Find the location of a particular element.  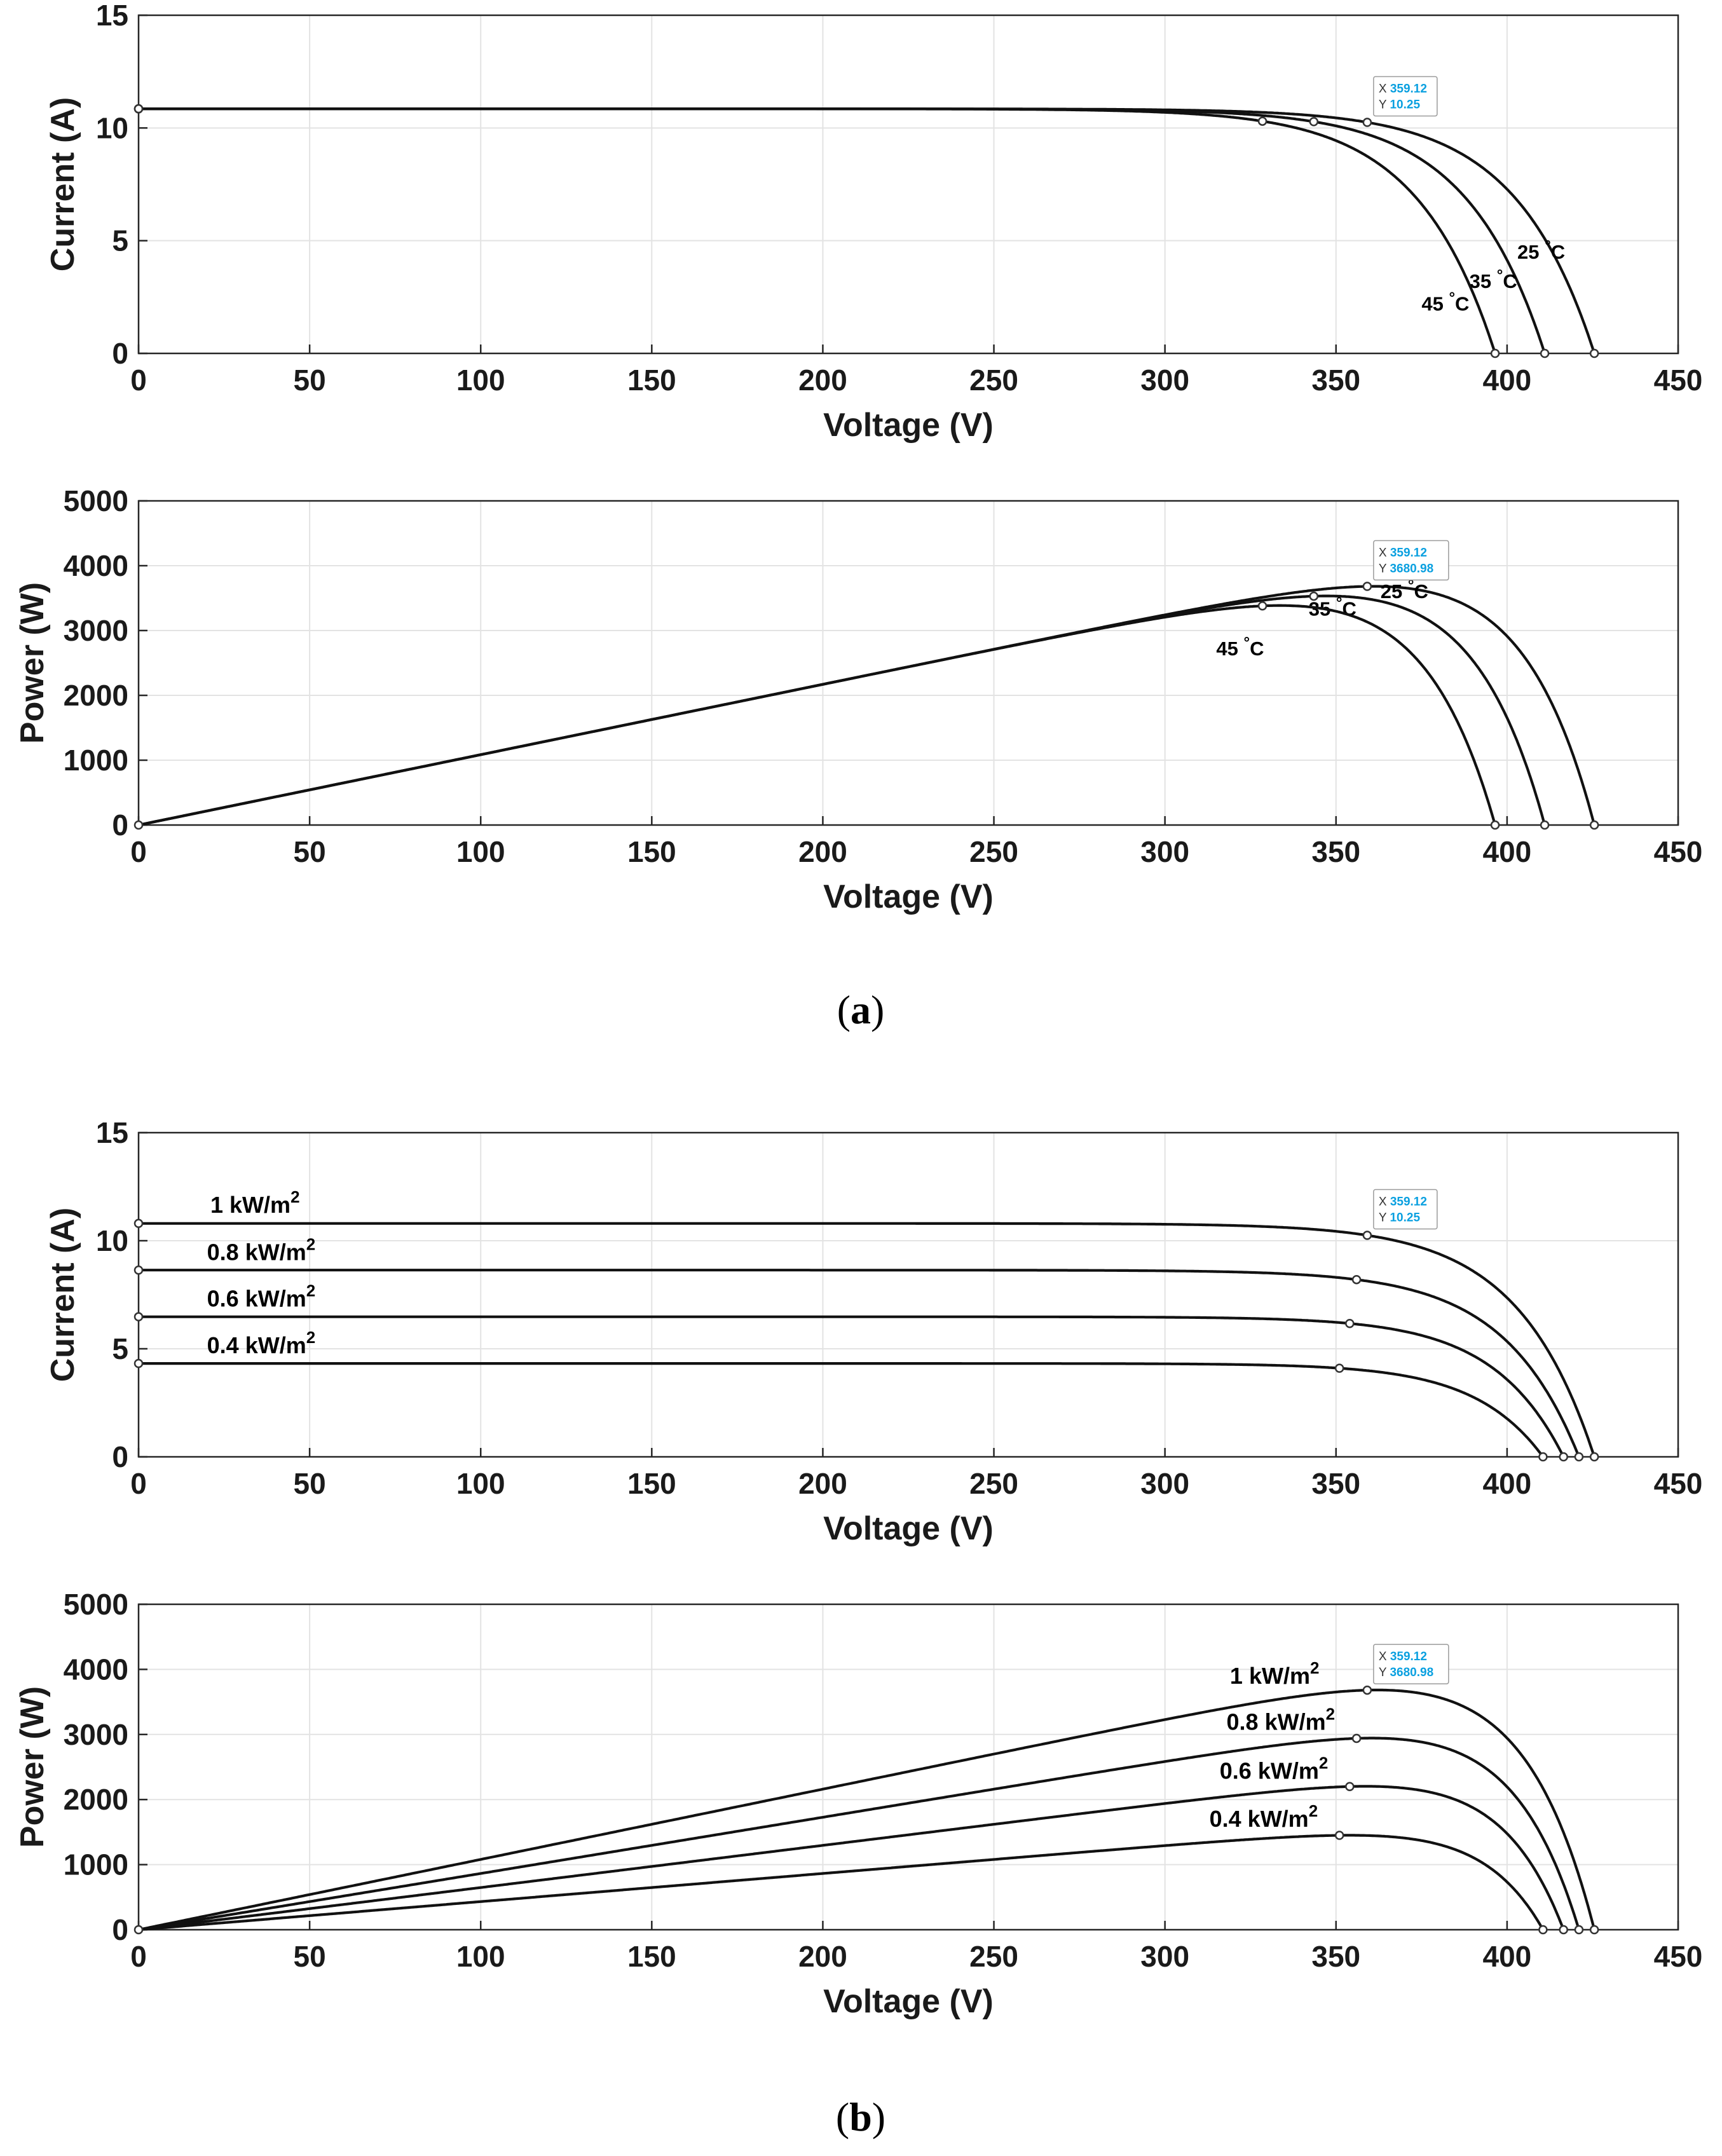

plot-area is located at coordinates (908, 184).